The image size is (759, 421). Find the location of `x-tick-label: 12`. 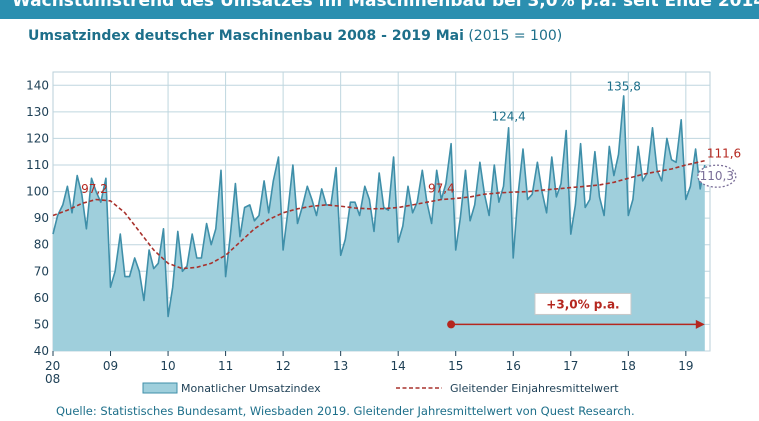

x-tick-label: 12 is located at coordinates (282, 366).